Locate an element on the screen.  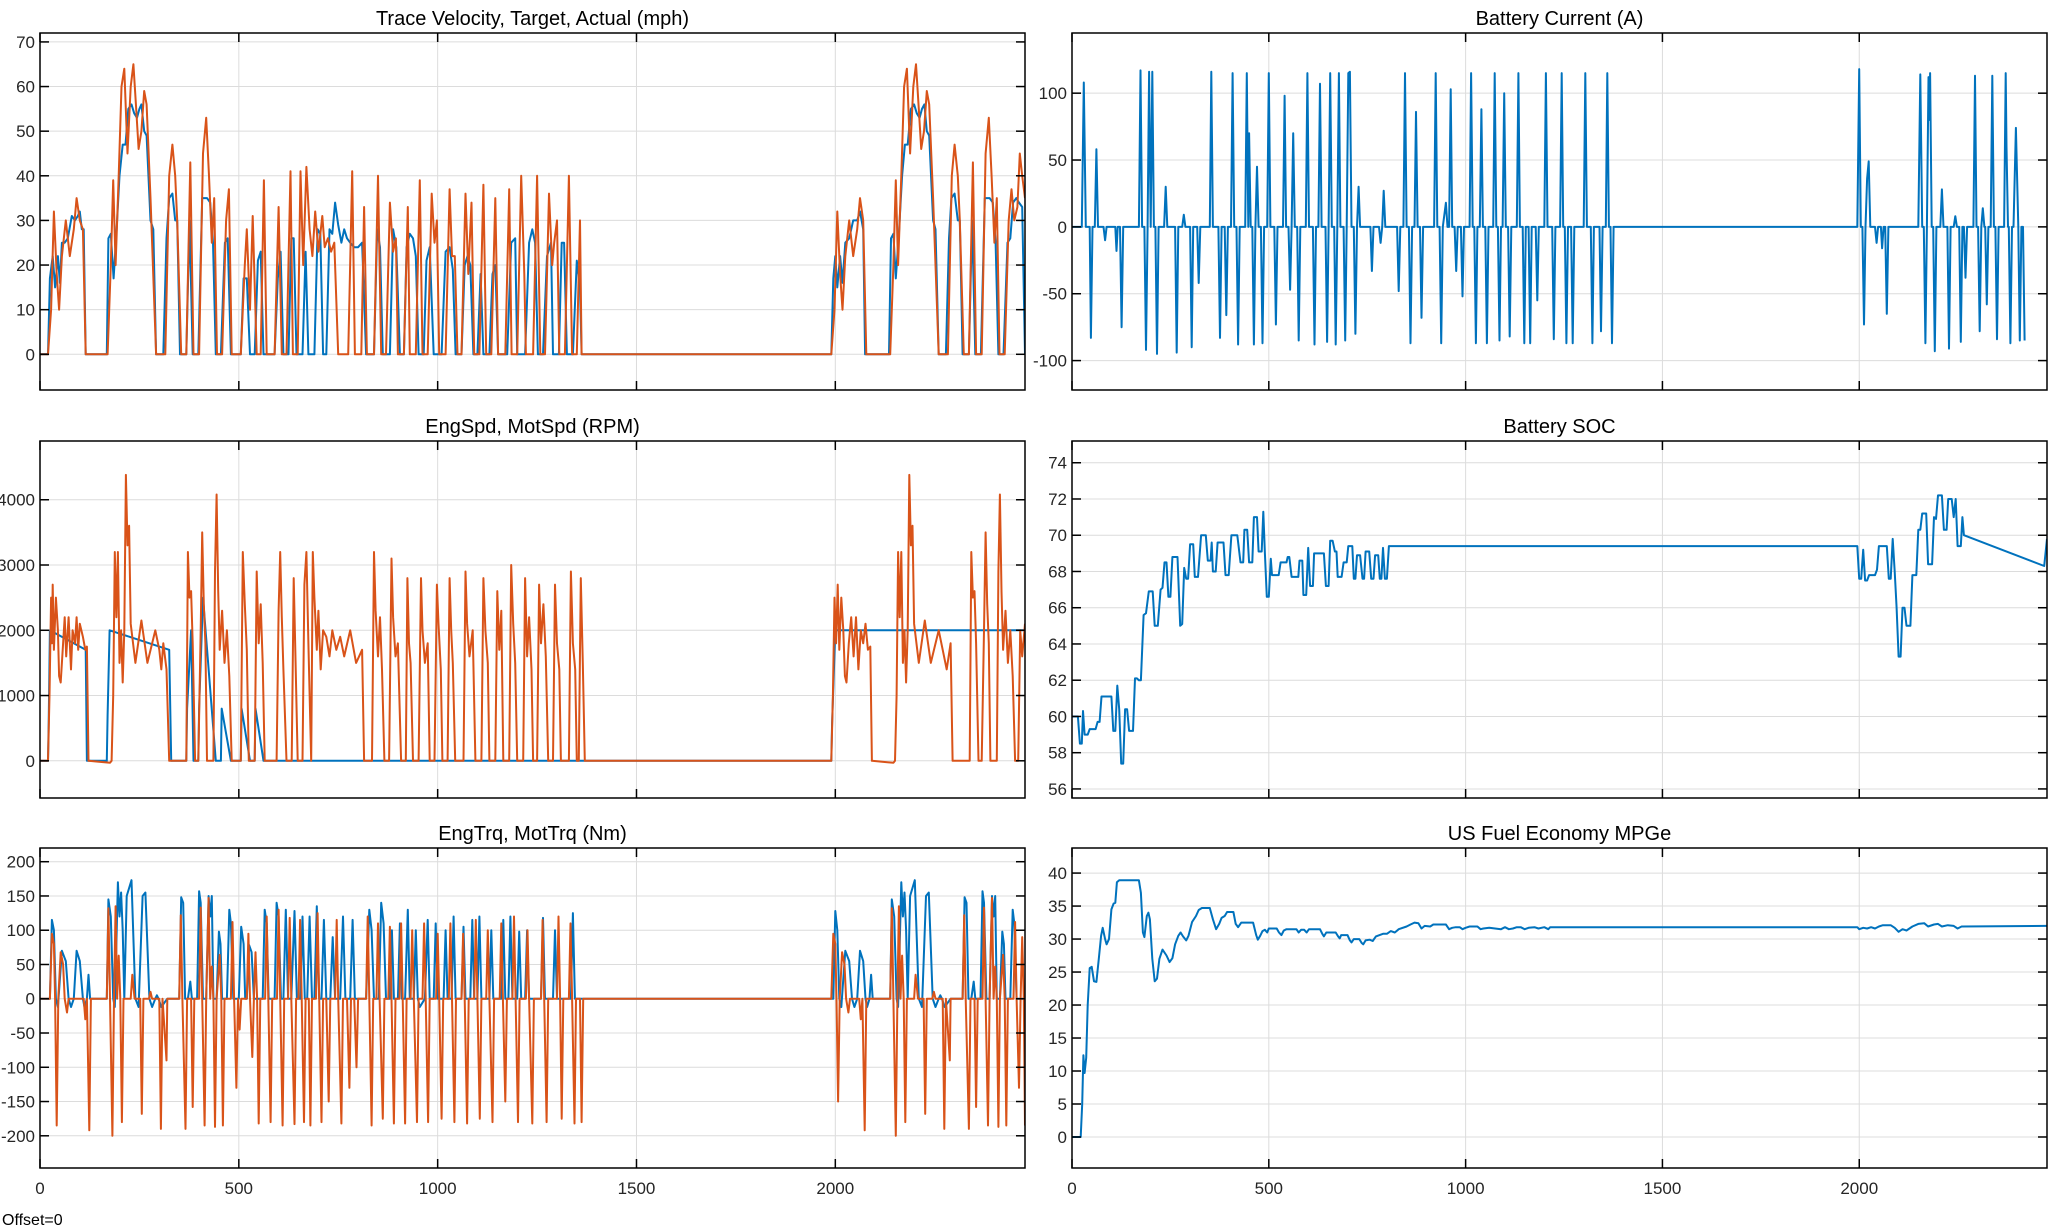
series-target is located at coordinates (532, 209).